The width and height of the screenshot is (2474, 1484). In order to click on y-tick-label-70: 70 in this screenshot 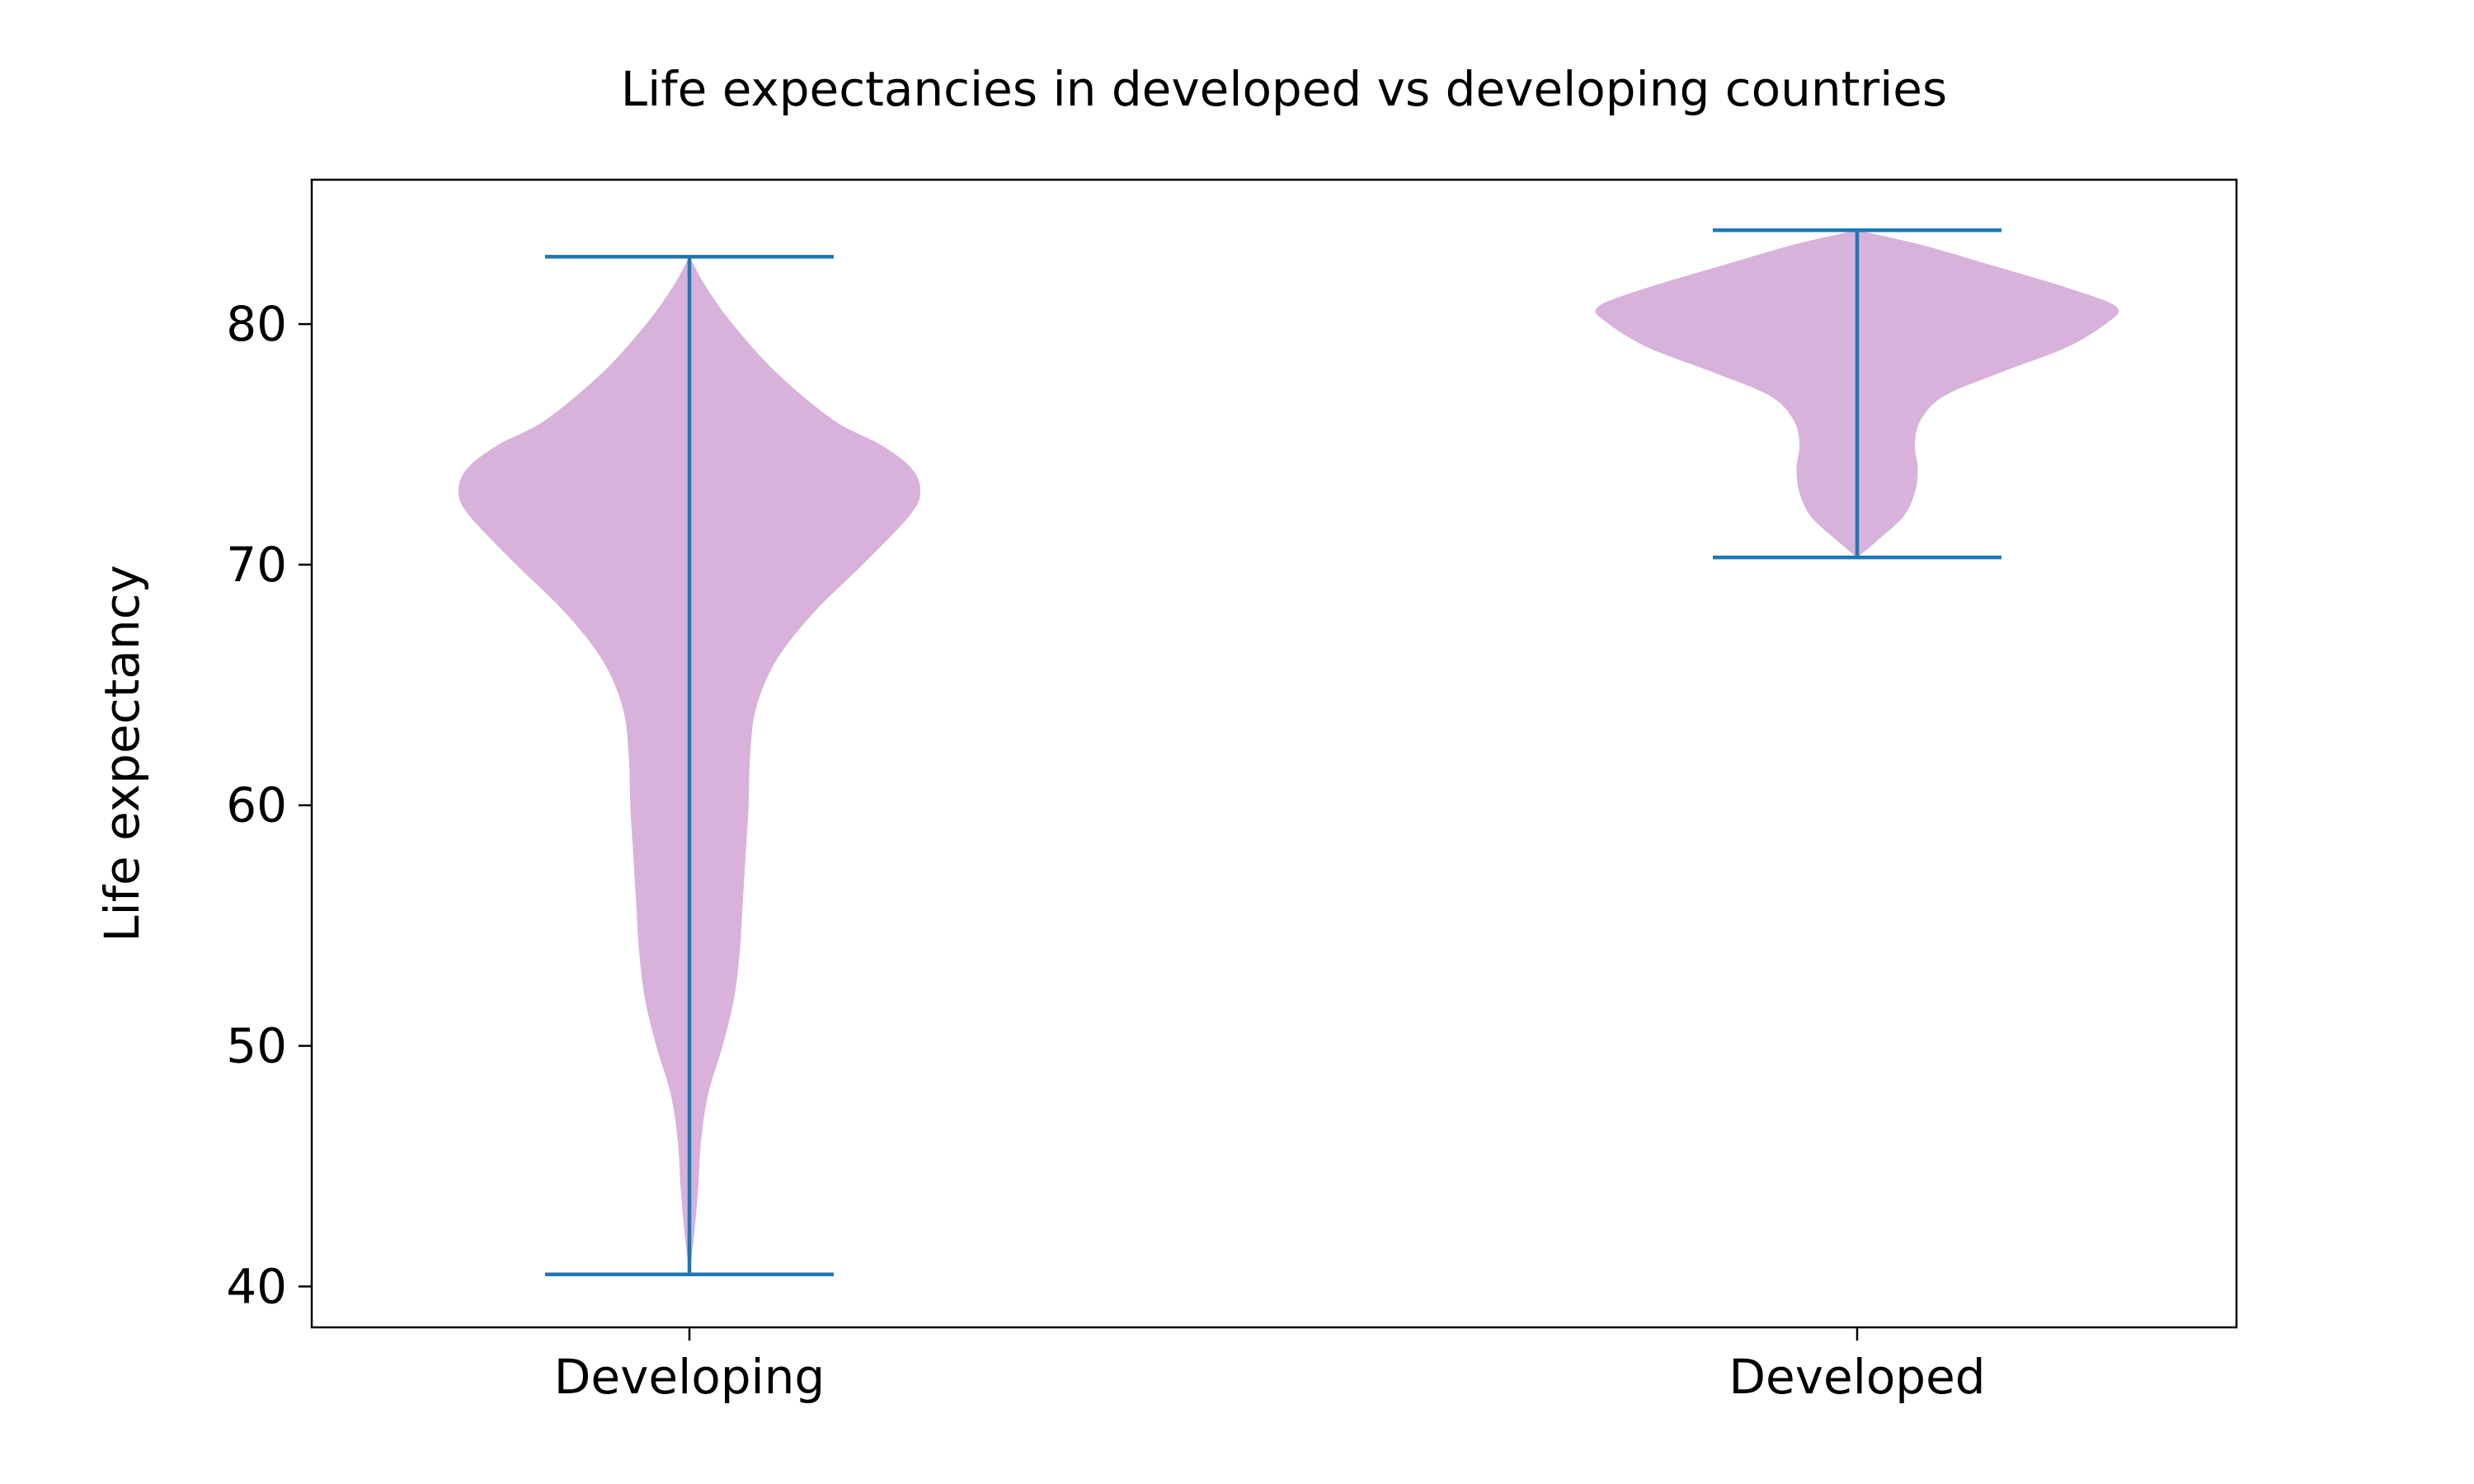, I will do `click(256, 565)`.